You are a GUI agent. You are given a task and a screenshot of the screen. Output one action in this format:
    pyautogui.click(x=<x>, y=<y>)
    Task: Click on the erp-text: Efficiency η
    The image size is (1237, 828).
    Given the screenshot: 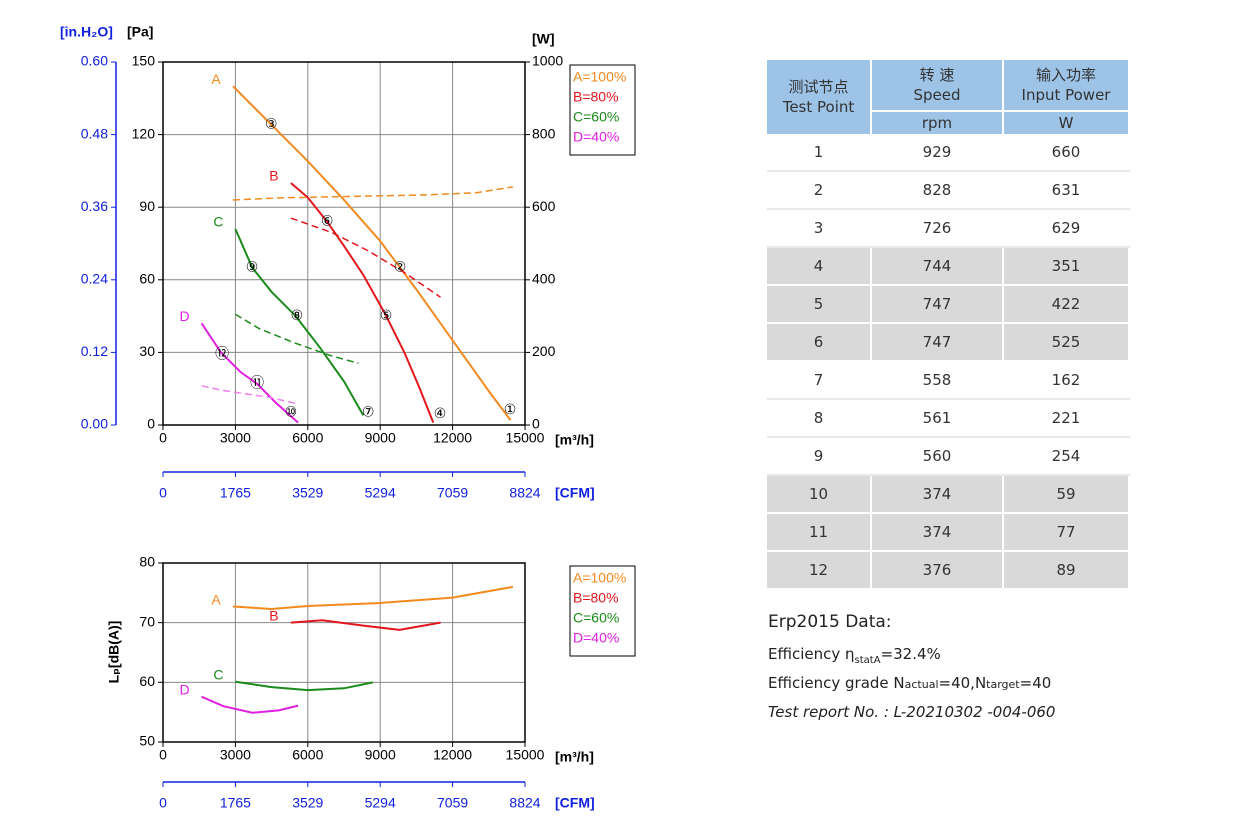 What is the action you would take?
    pyautogui.click(x=811, y=654)
    